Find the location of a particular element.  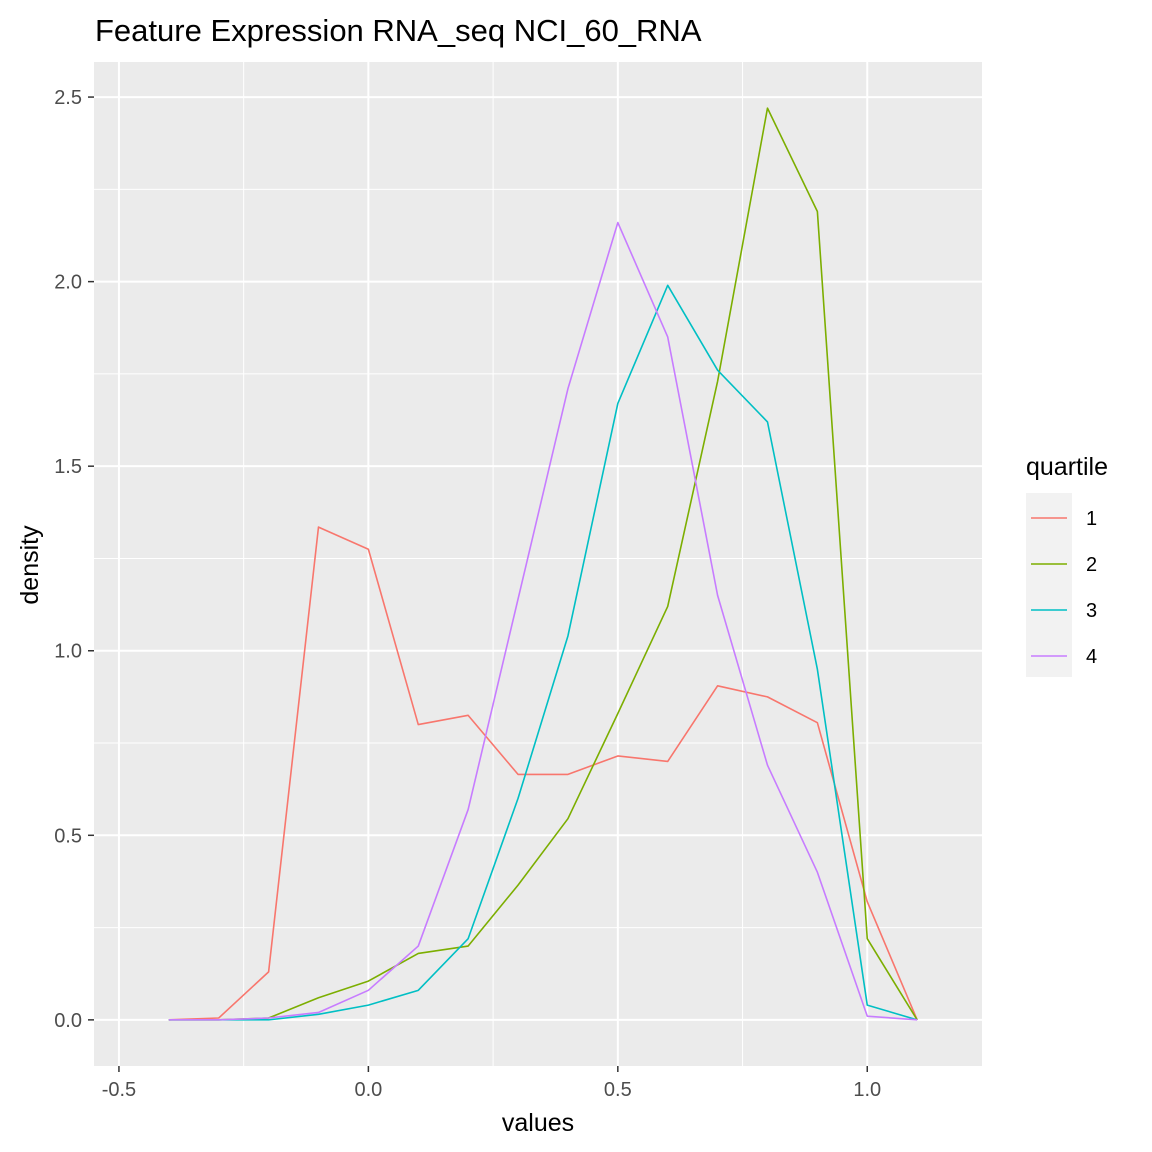

chart-title: Feature Expression RNA_seq NCI_60_RNA is located at coordinates (398, 30).